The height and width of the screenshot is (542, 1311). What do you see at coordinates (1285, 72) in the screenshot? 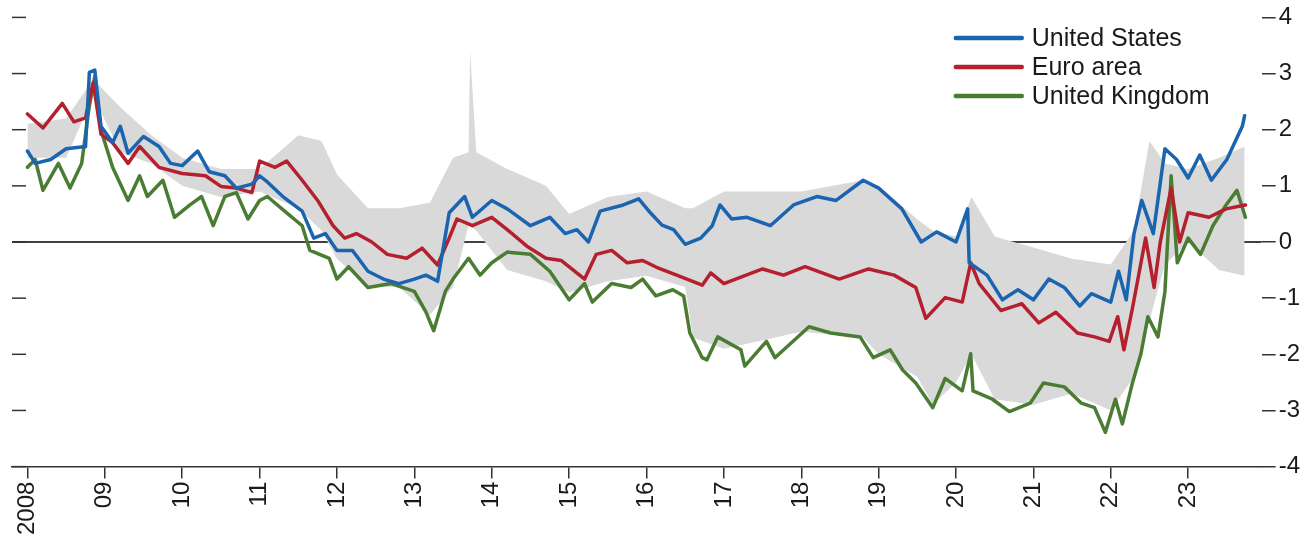
I see `y-tick-label: 3` at bounding box center [1285, 72].